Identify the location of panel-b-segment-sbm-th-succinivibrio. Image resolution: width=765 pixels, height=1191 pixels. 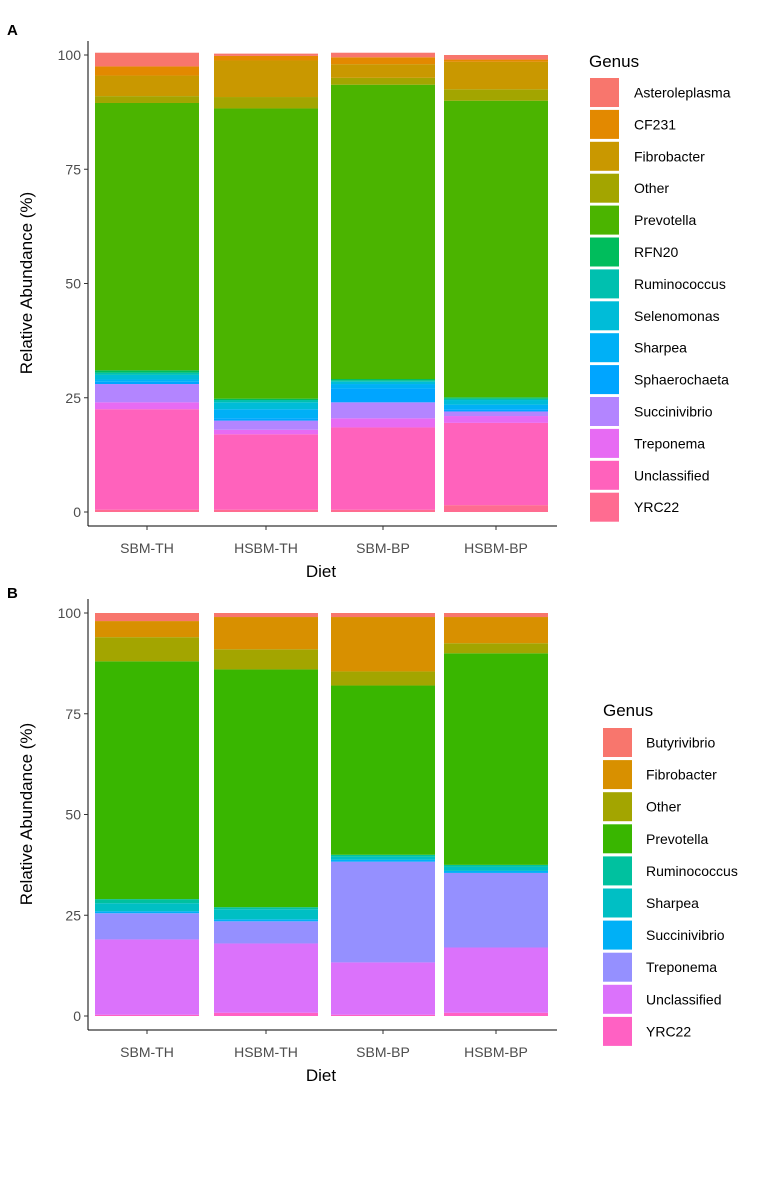
(147, 912).